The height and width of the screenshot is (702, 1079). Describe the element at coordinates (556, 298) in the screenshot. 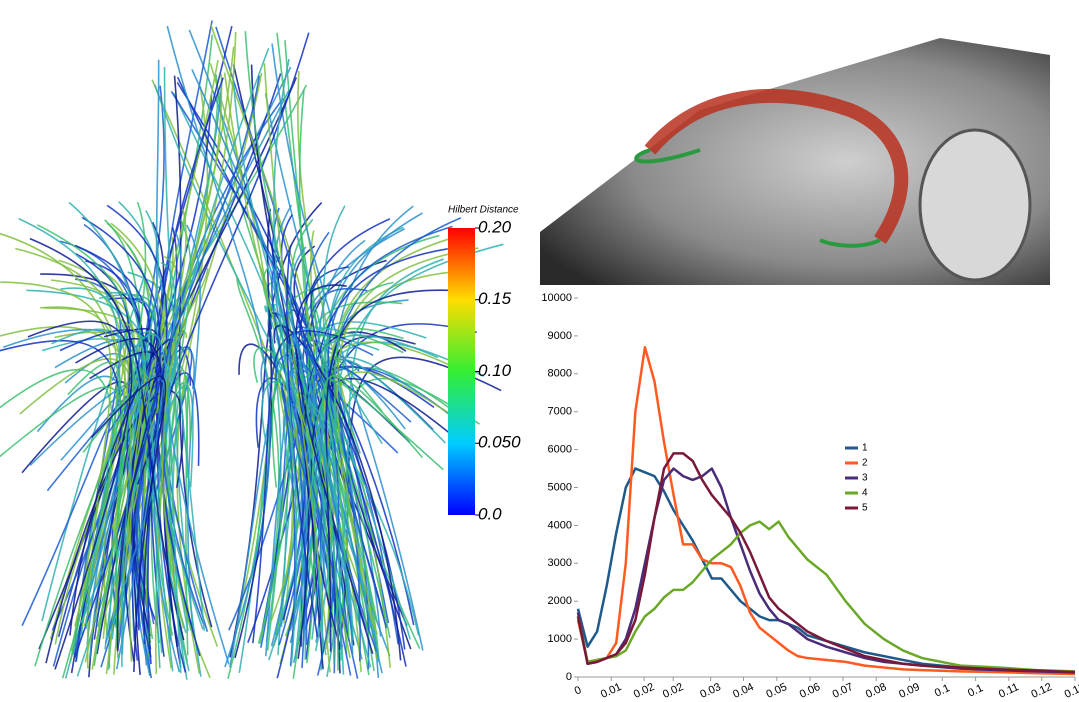

I see `y-tick-label: 10000` at that location.